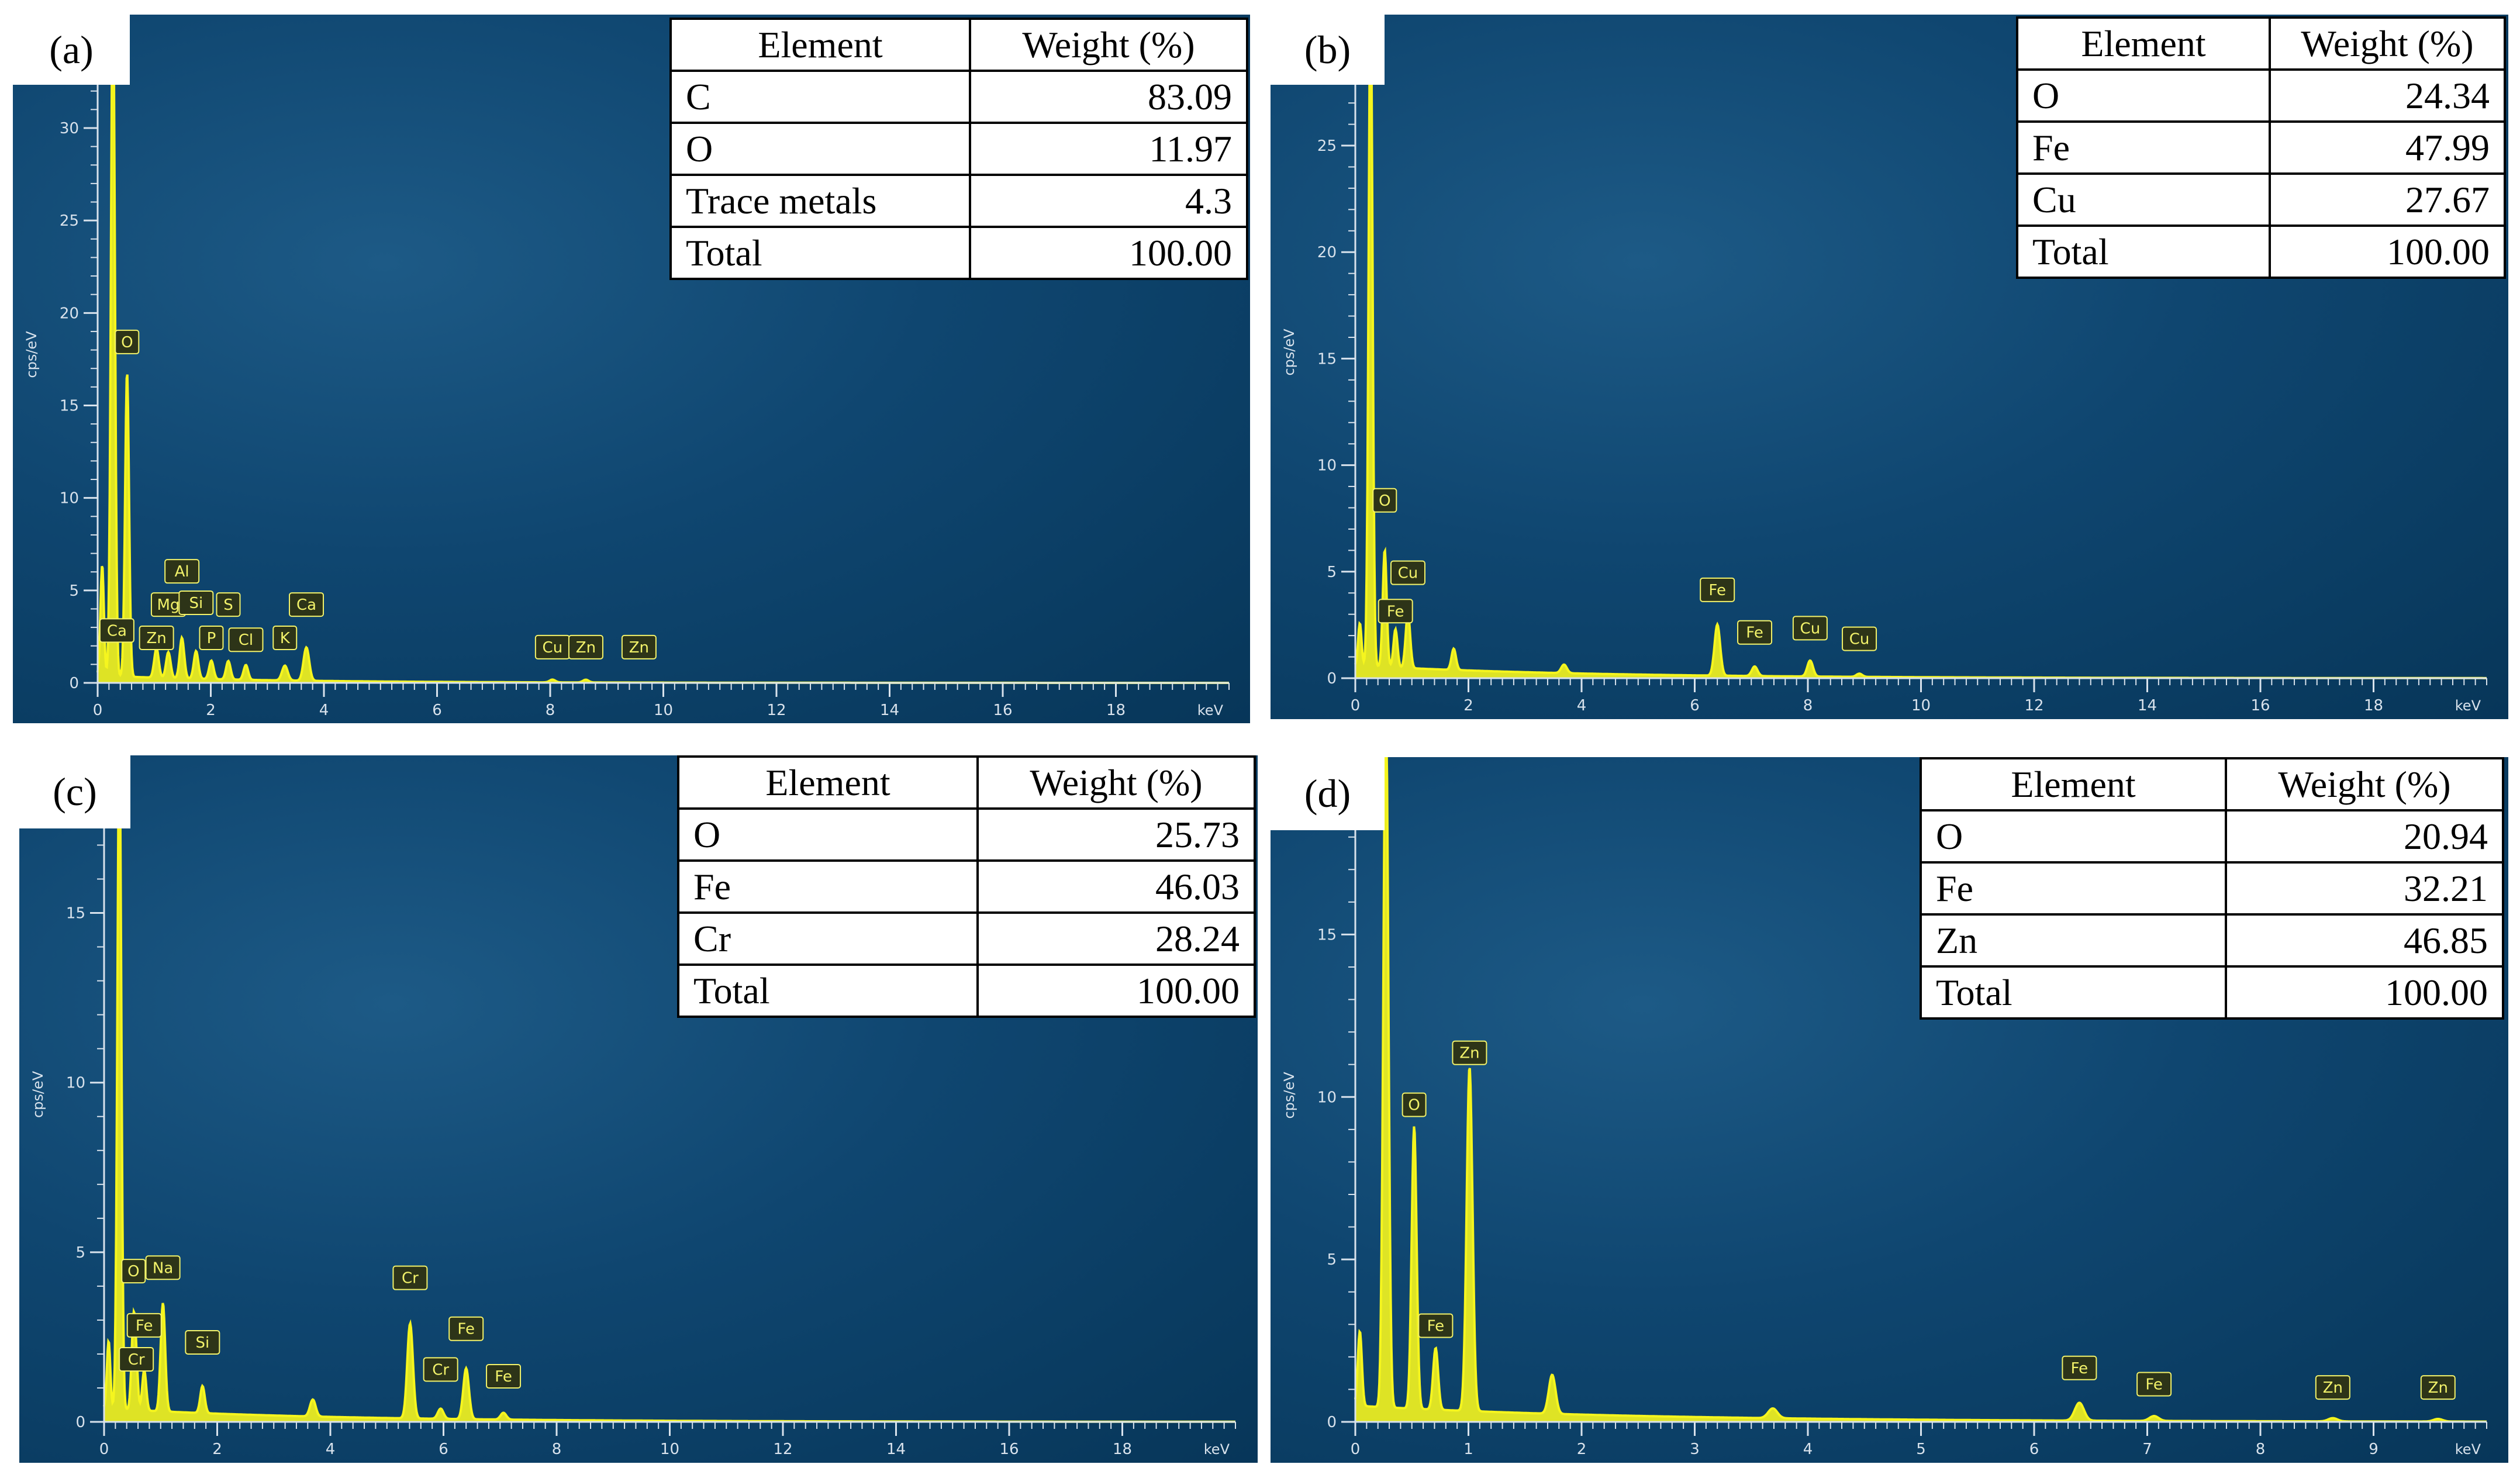  Describe the element at coordinates (1116, 834) in the screenshot. I see `weight-cell: 25.73` at that location.